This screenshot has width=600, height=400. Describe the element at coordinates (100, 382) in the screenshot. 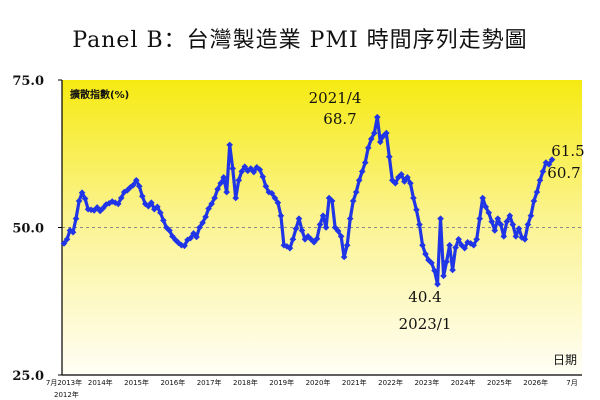

I see `x-tick-label: 2014年` at that location.